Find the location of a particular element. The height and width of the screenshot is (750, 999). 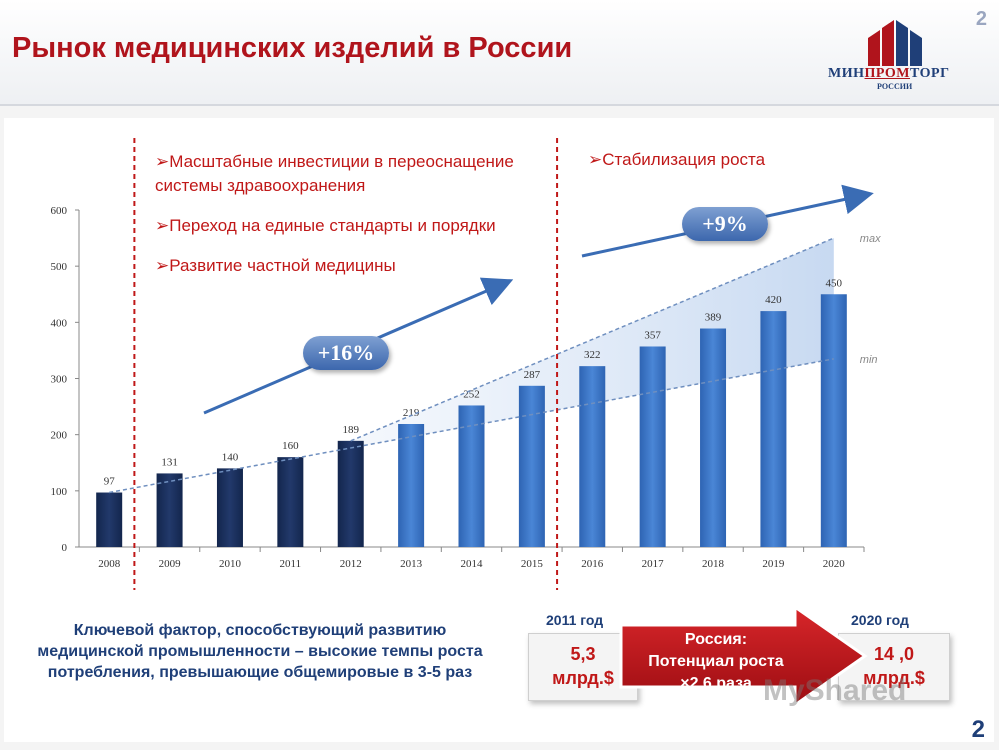

y-tick-label: 400 is located at coordinates (59, 323).